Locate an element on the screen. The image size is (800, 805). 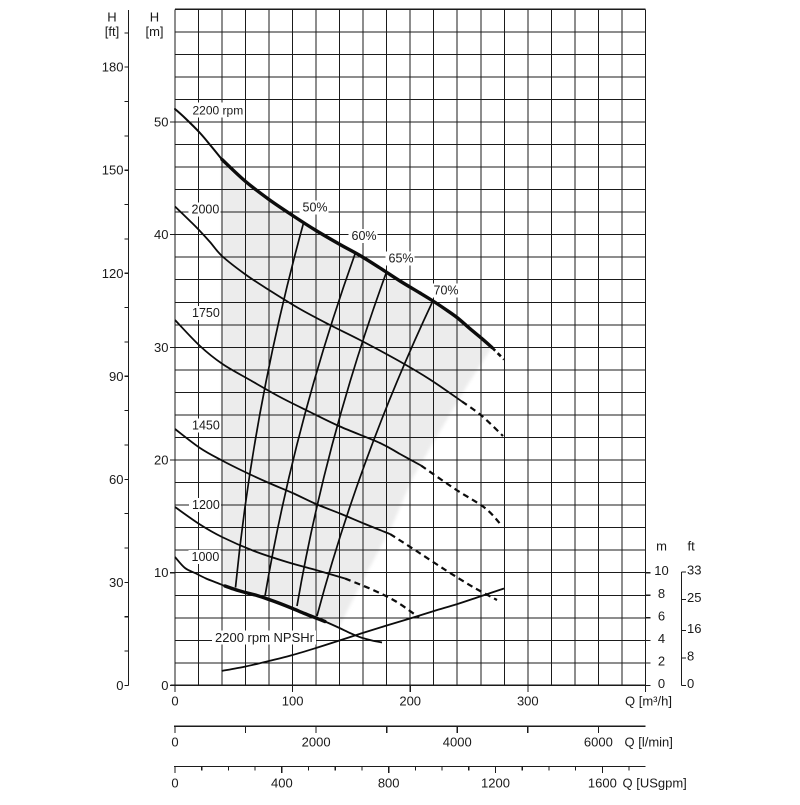
svg-text: 65% is located at coordinates (401, 259).